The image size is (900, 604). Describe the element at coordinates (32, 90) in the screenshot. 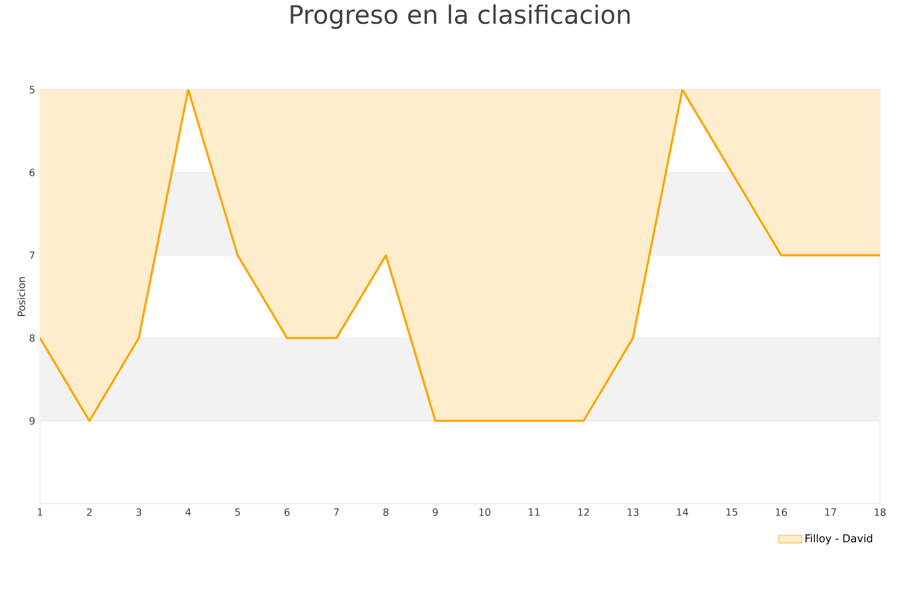

I see `y-tick-label: 5` at that location.